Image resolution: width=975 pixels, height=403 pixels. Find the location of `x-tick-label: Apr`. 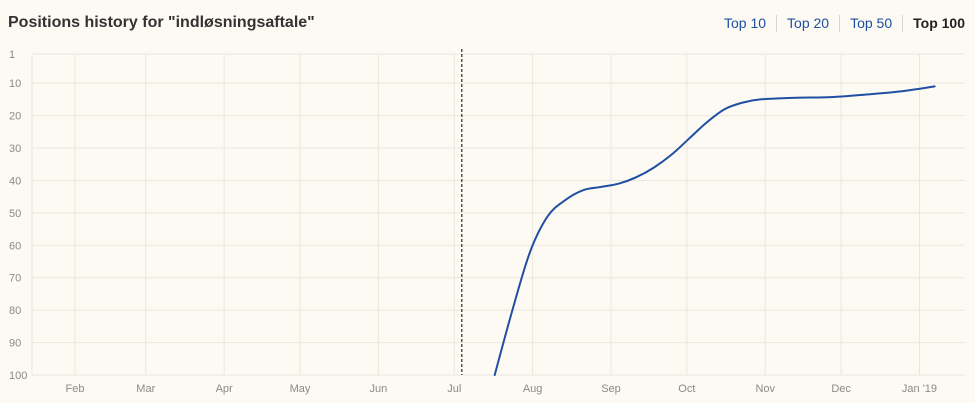

x-tick-label: Apr is located at coordinates (224, 389).